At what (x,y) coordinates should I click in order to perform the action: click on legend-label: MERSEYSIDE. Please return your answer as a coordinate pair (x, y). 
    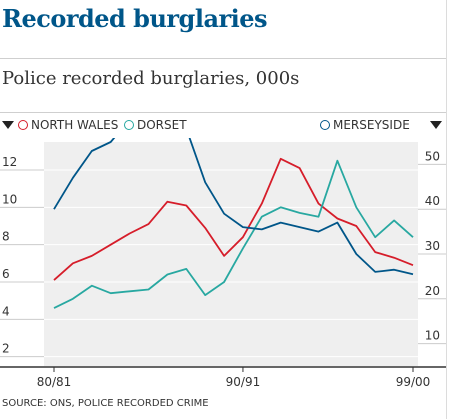
    Looking at the image, I should click on (371, 125).